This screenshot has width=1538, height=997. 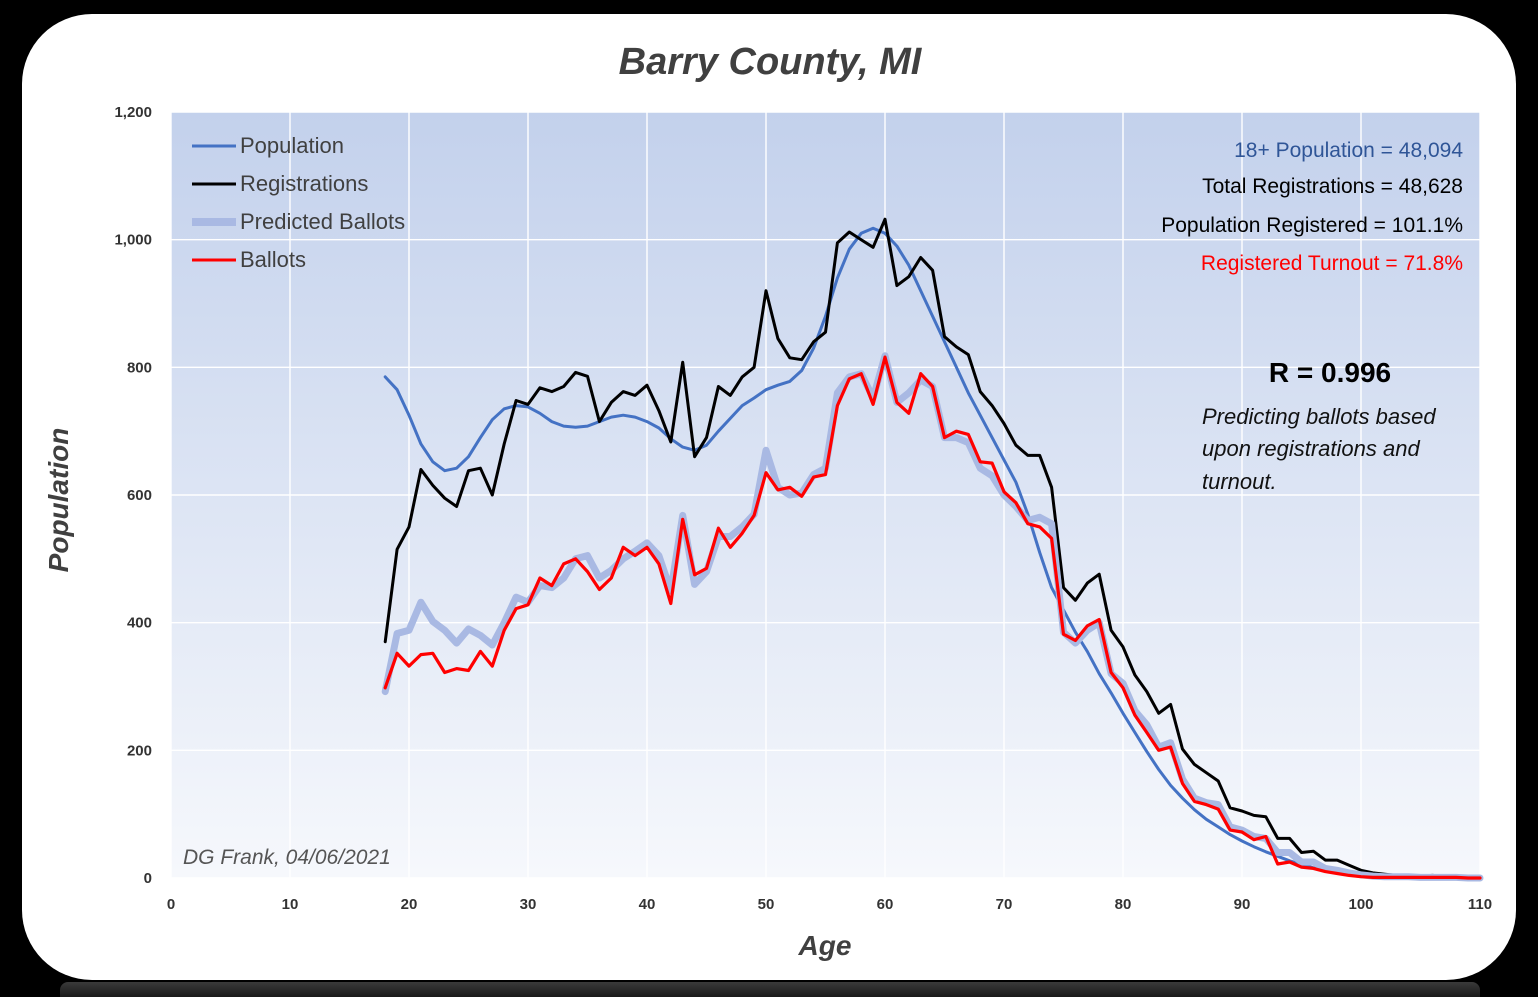 I want to click on x-tick-label: 80, so click(x=1123, y=904).